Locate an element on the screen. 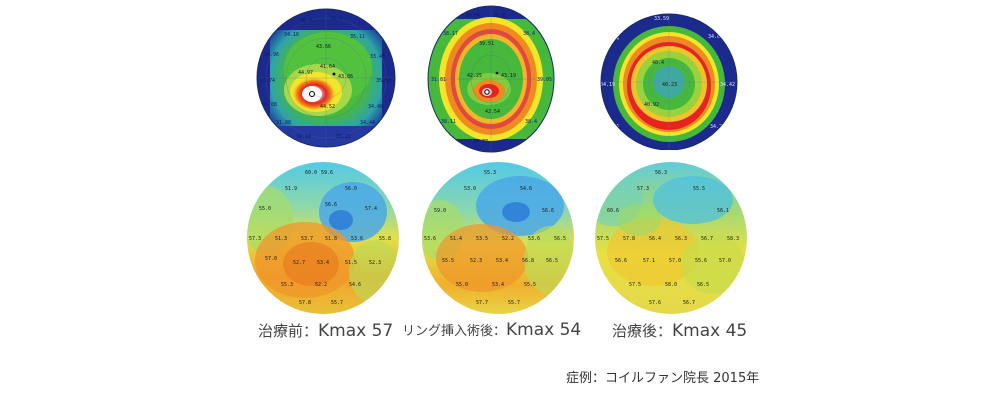 The image size is (1000, 400). svg-text: 53.5 is located at coordinates (482, 239).